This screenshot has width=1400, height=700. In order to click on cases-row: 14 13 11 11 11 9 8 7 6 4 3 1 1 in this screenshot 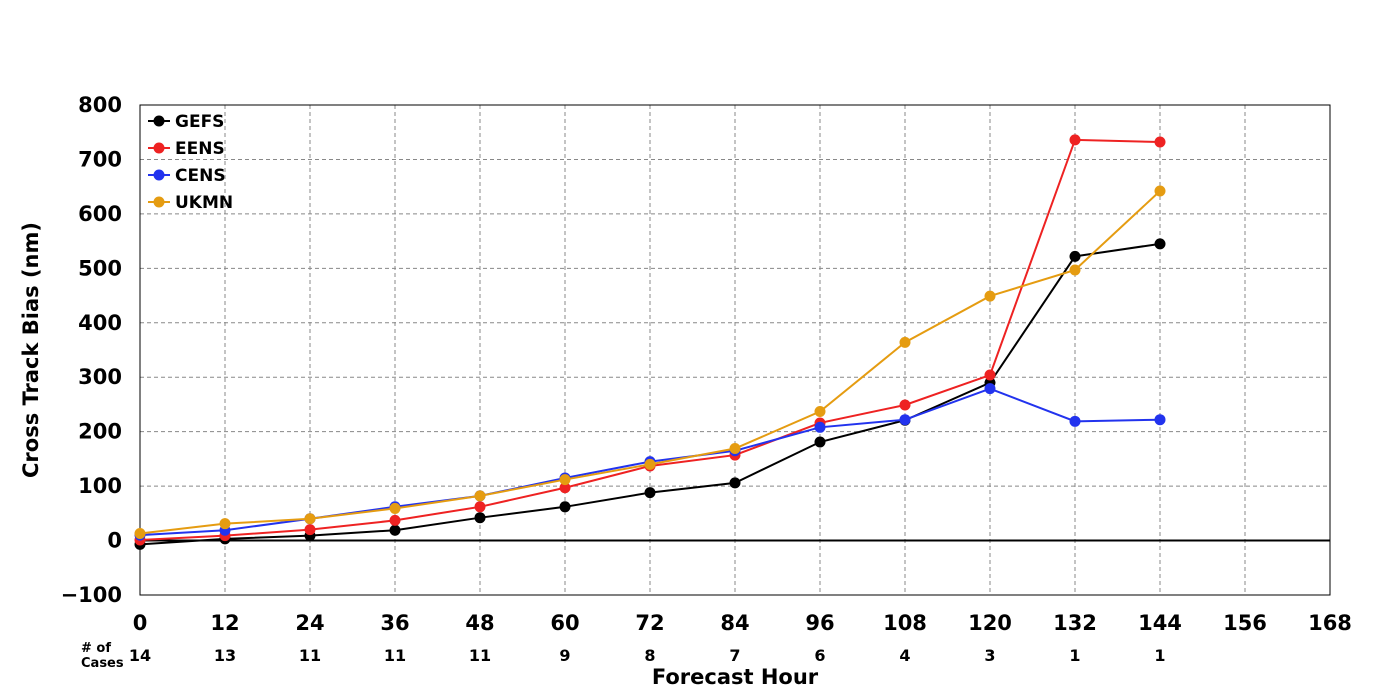, I will do `click(647, 655)`.